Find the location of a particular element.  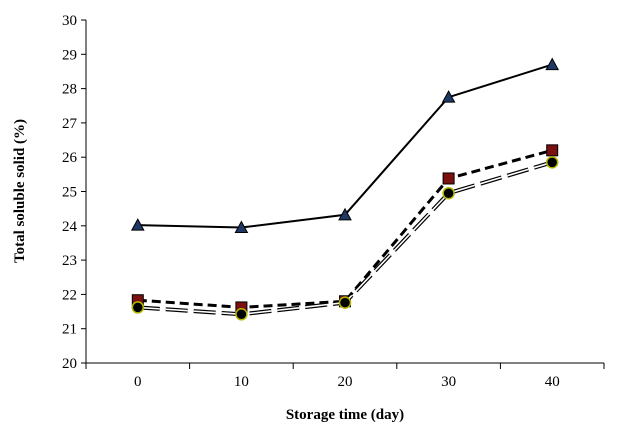

y-tick-label: 22 is located at coordinates (69, 295).